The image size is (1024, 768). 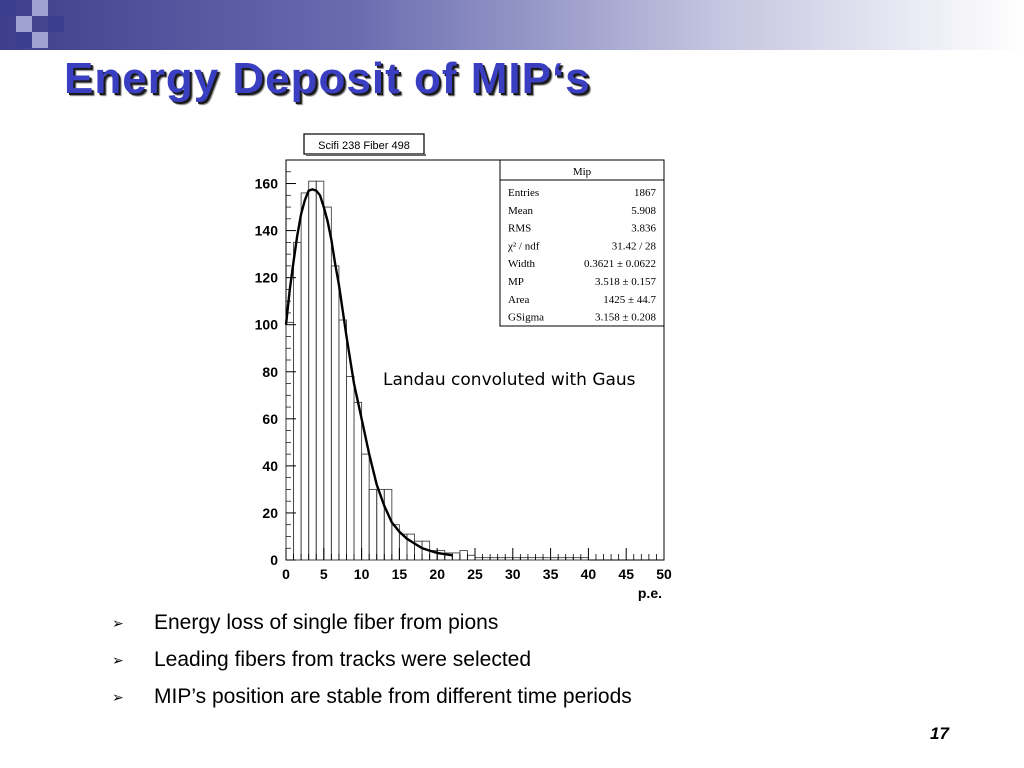 What do you see at coordinates (521, 211) in the screenshot?
I see `stats-row-label: Mean` at bounding box center [521, 211].